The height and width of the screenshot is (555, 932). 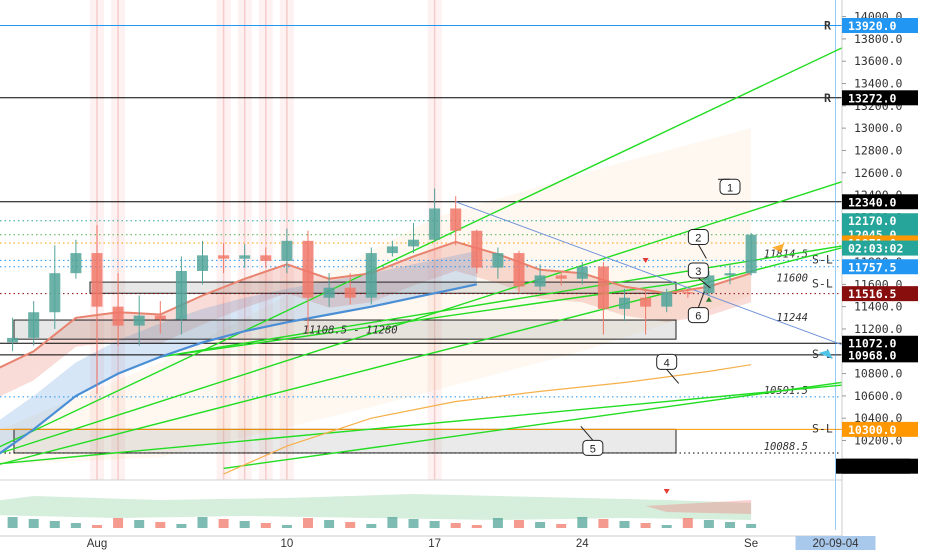 I want to click on buy-marker, so click(x=708, y=299).